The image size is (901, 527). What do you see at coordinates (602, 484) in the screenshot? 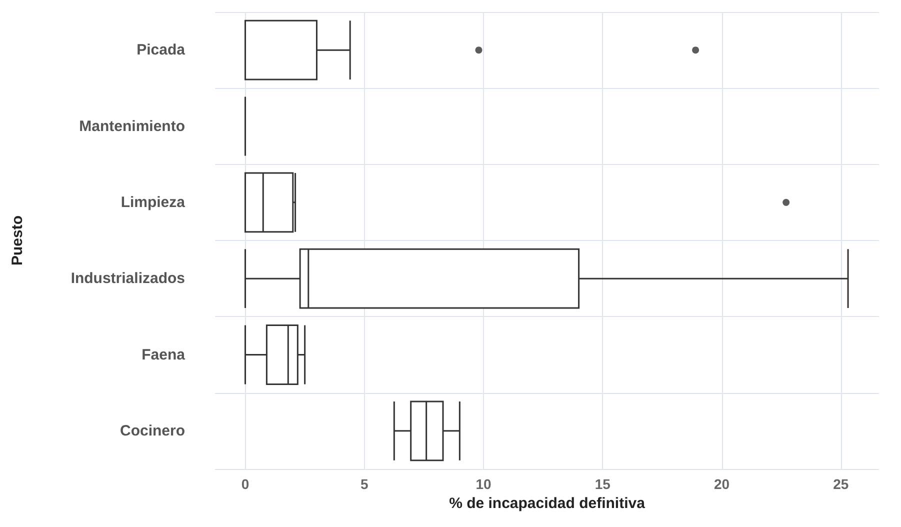
I see `x-tick-label: 15` at bounding box center [602, 484].